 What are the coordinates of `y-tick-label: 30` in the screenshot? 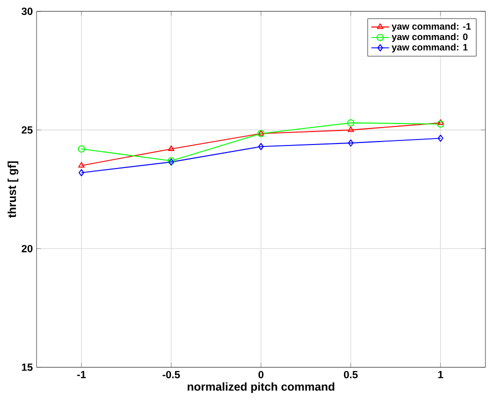 It's located at (27, 12).